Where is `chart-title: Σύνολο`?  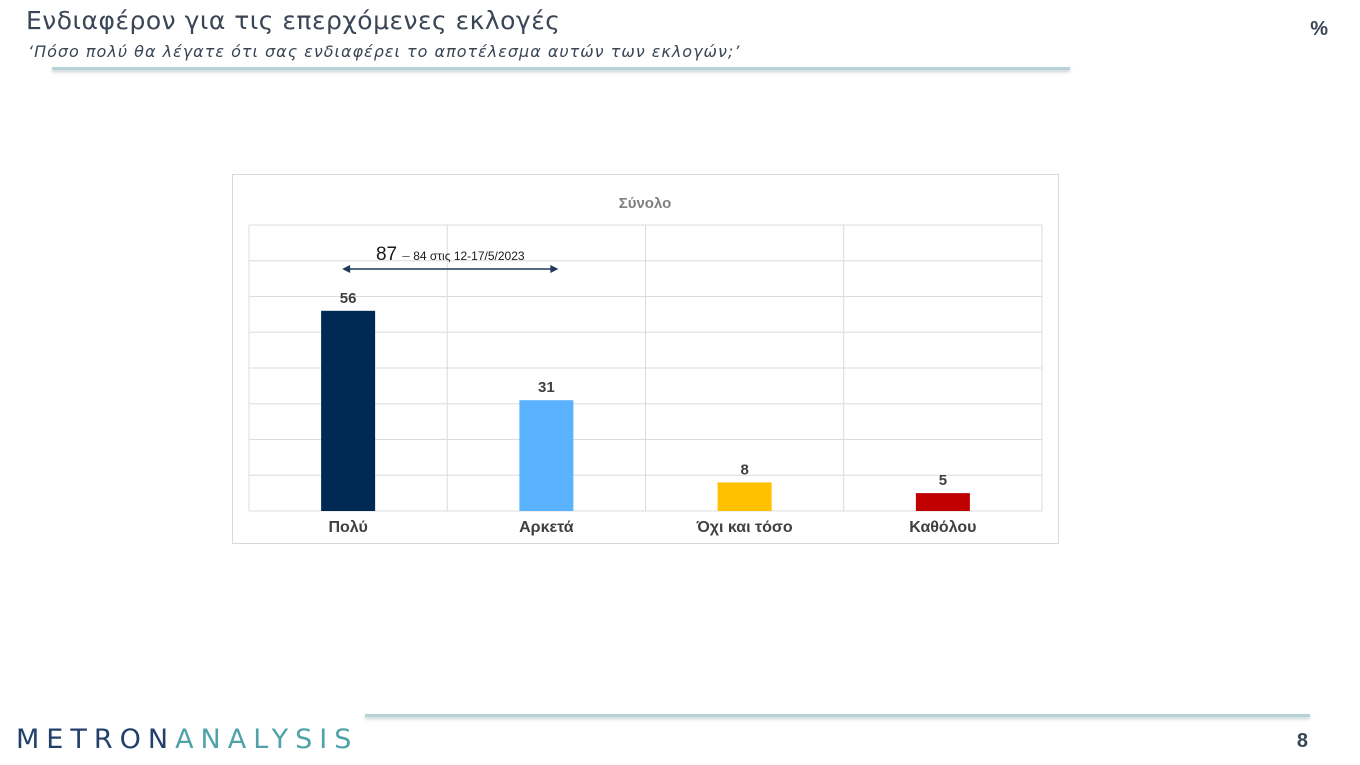 chart-title: Σύνολο is located at coordinates (645, 203).